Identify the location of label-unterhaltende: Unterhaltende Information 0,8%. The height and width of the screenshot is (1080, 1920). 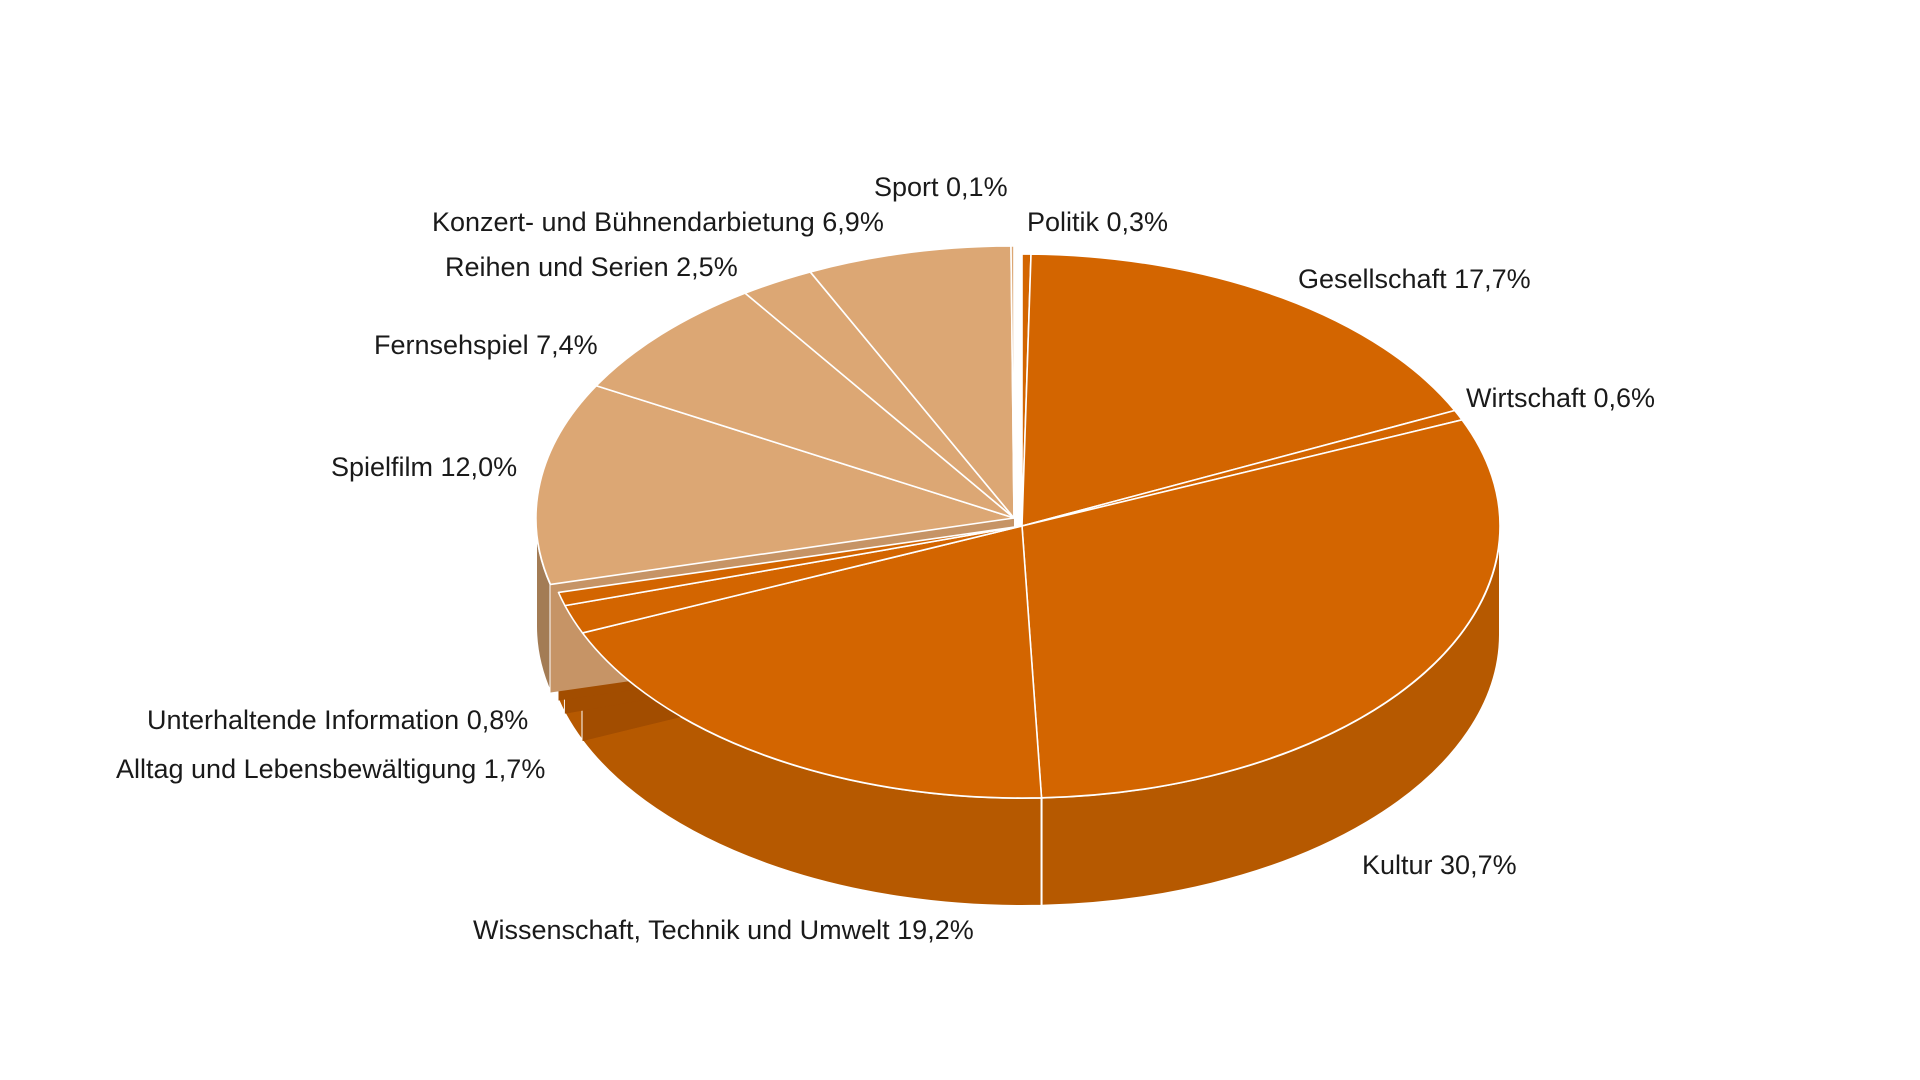
(338, 720).